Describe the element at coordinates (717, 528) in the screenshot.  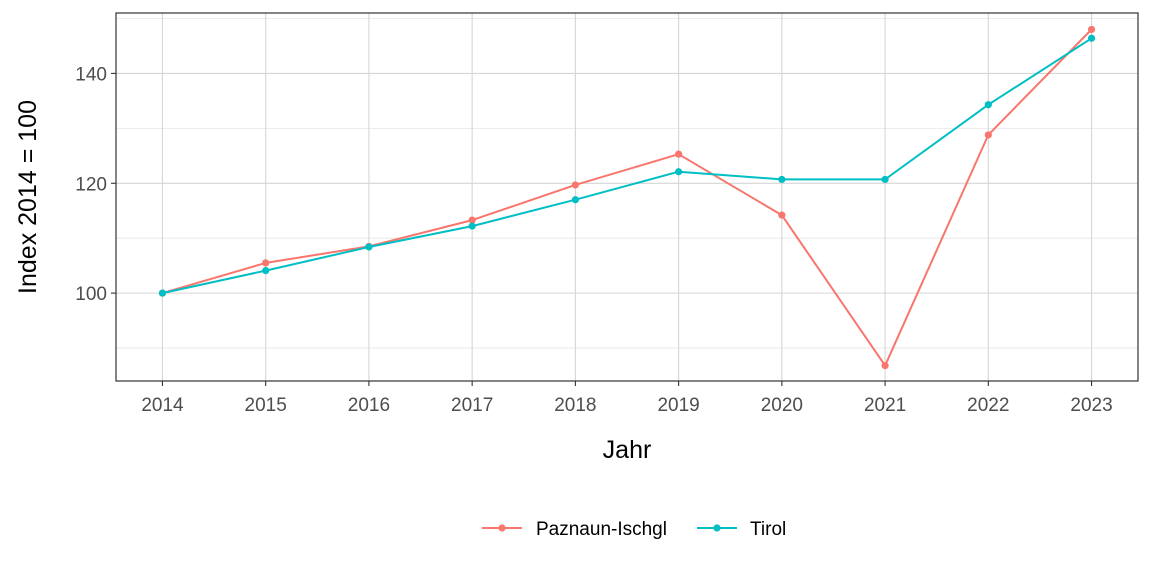
I see `legend-key-point-tirol` at that location.